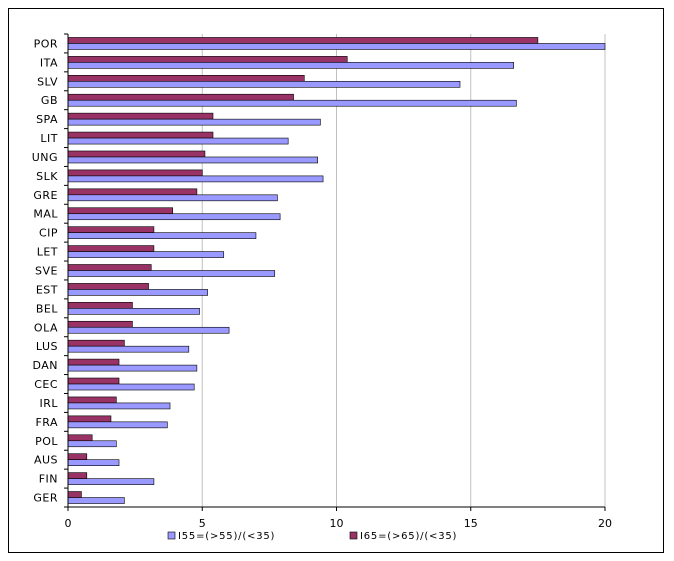 This screenshot has height=561, width=674. What do you see at coordinates (108, 286) in the screenshot?
I see `bar-i65-est` at bounding box center [108, 286].